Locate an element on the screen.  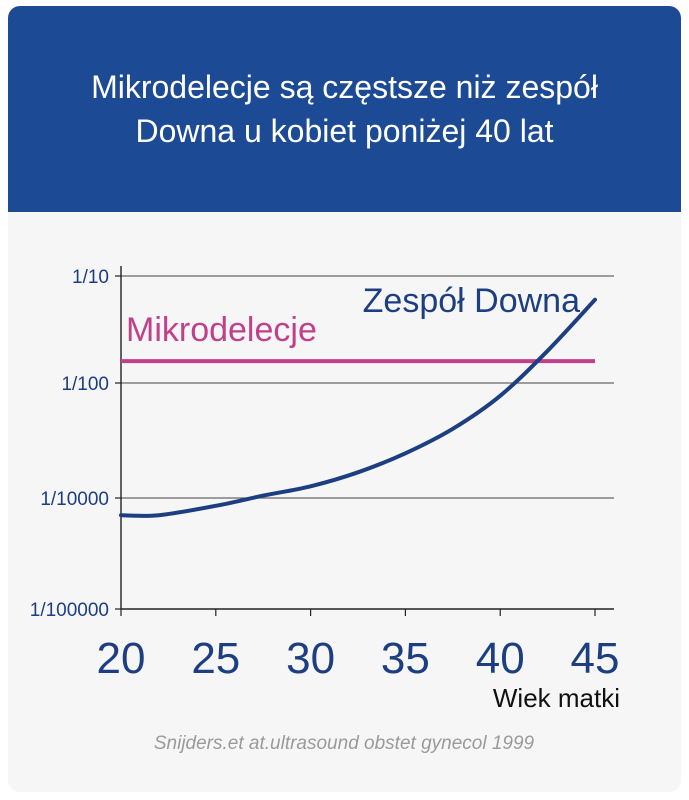
series-label-zespol-downa: Zespół Downa is located at coordinates (471, 301).